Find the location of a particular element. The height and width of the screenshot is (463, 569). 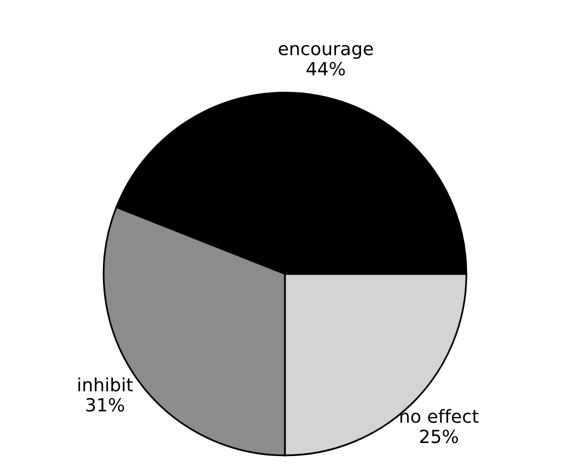

data-label: 31% is located at coordinates (105, 405).